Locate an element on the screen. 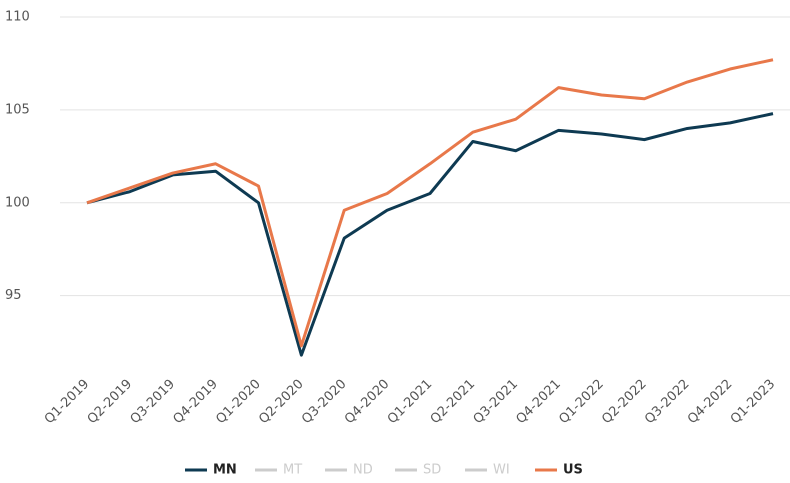  legend-label: ND is located at coordinates (363, 470).